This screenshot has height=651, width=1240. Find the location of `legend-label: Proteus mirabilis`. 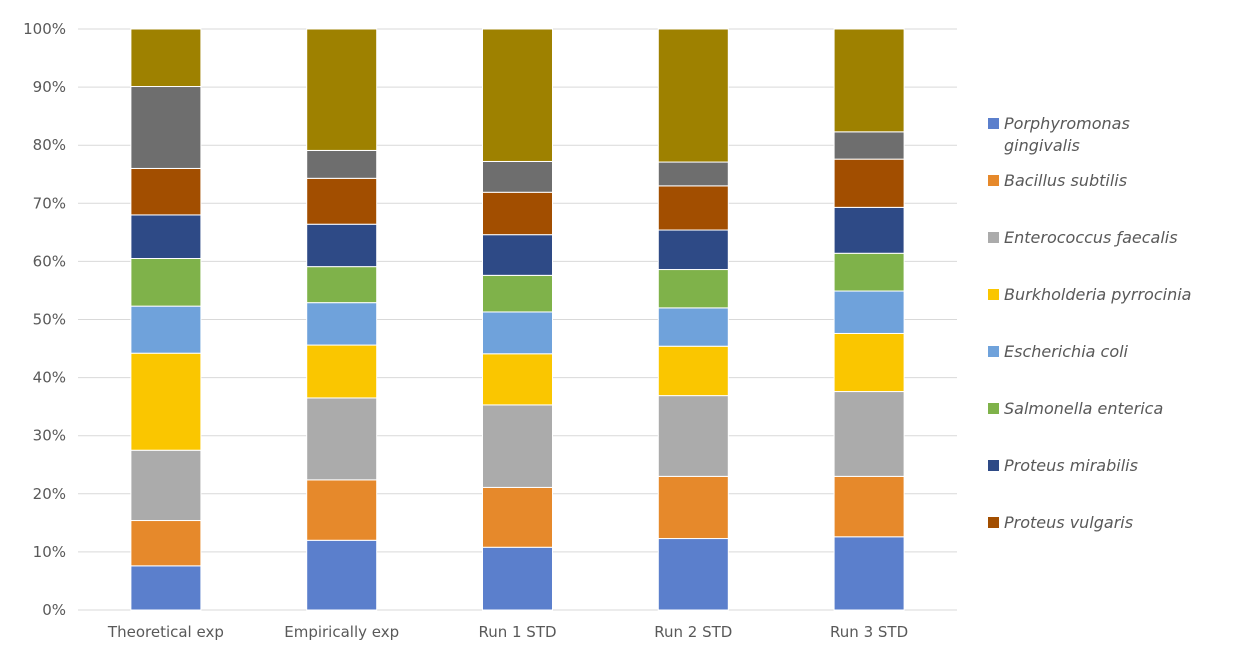

legend-label: Proteus mirabilis is located at coordinates (1071, 465).